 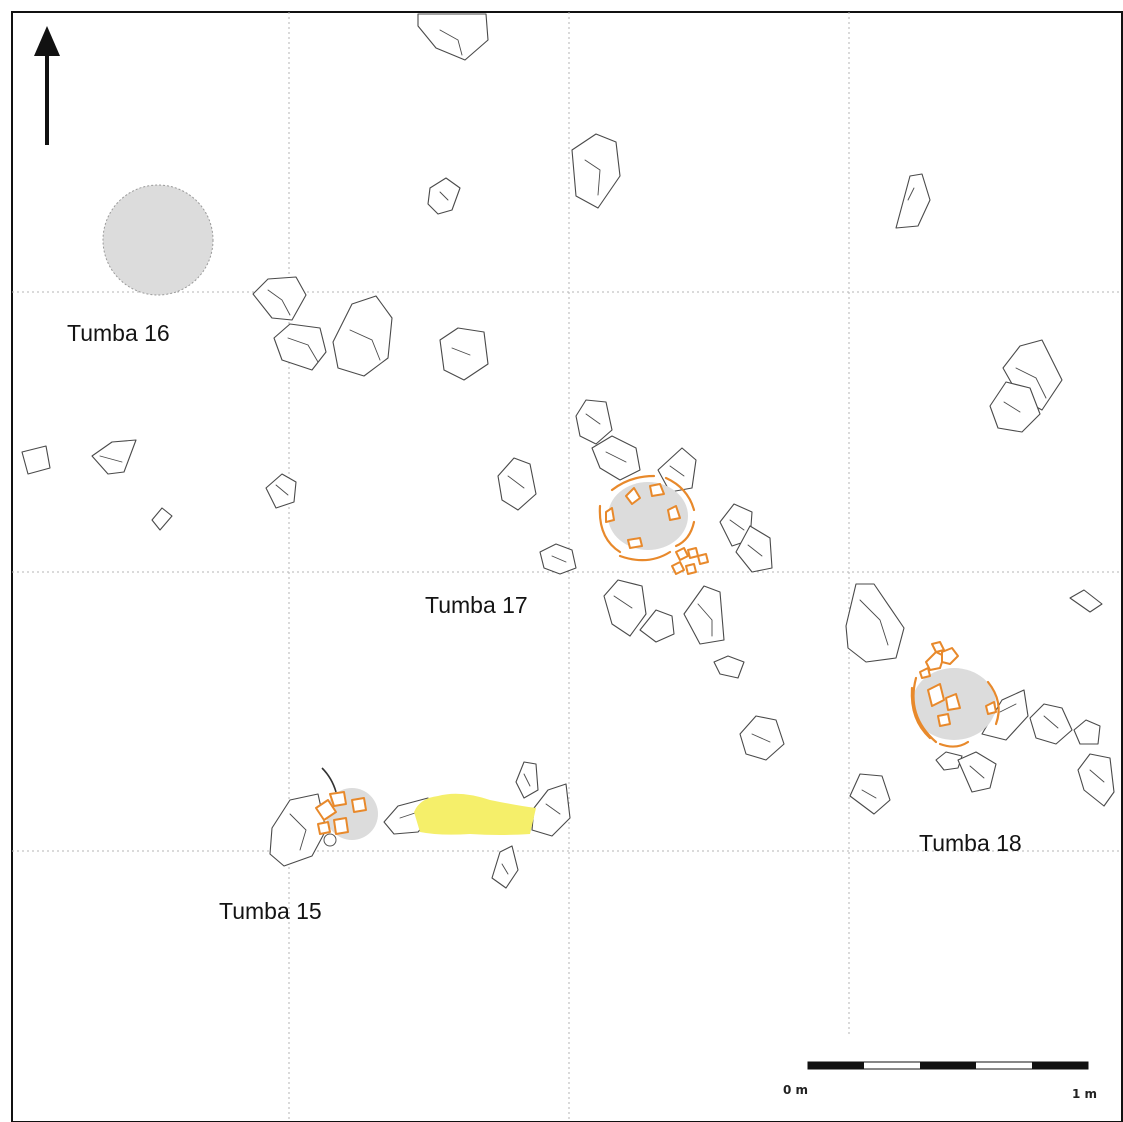 What do you see at coordinates (475, 814) in the screenshot?
I see `ochre-patch` at bounding box center [475, 814].